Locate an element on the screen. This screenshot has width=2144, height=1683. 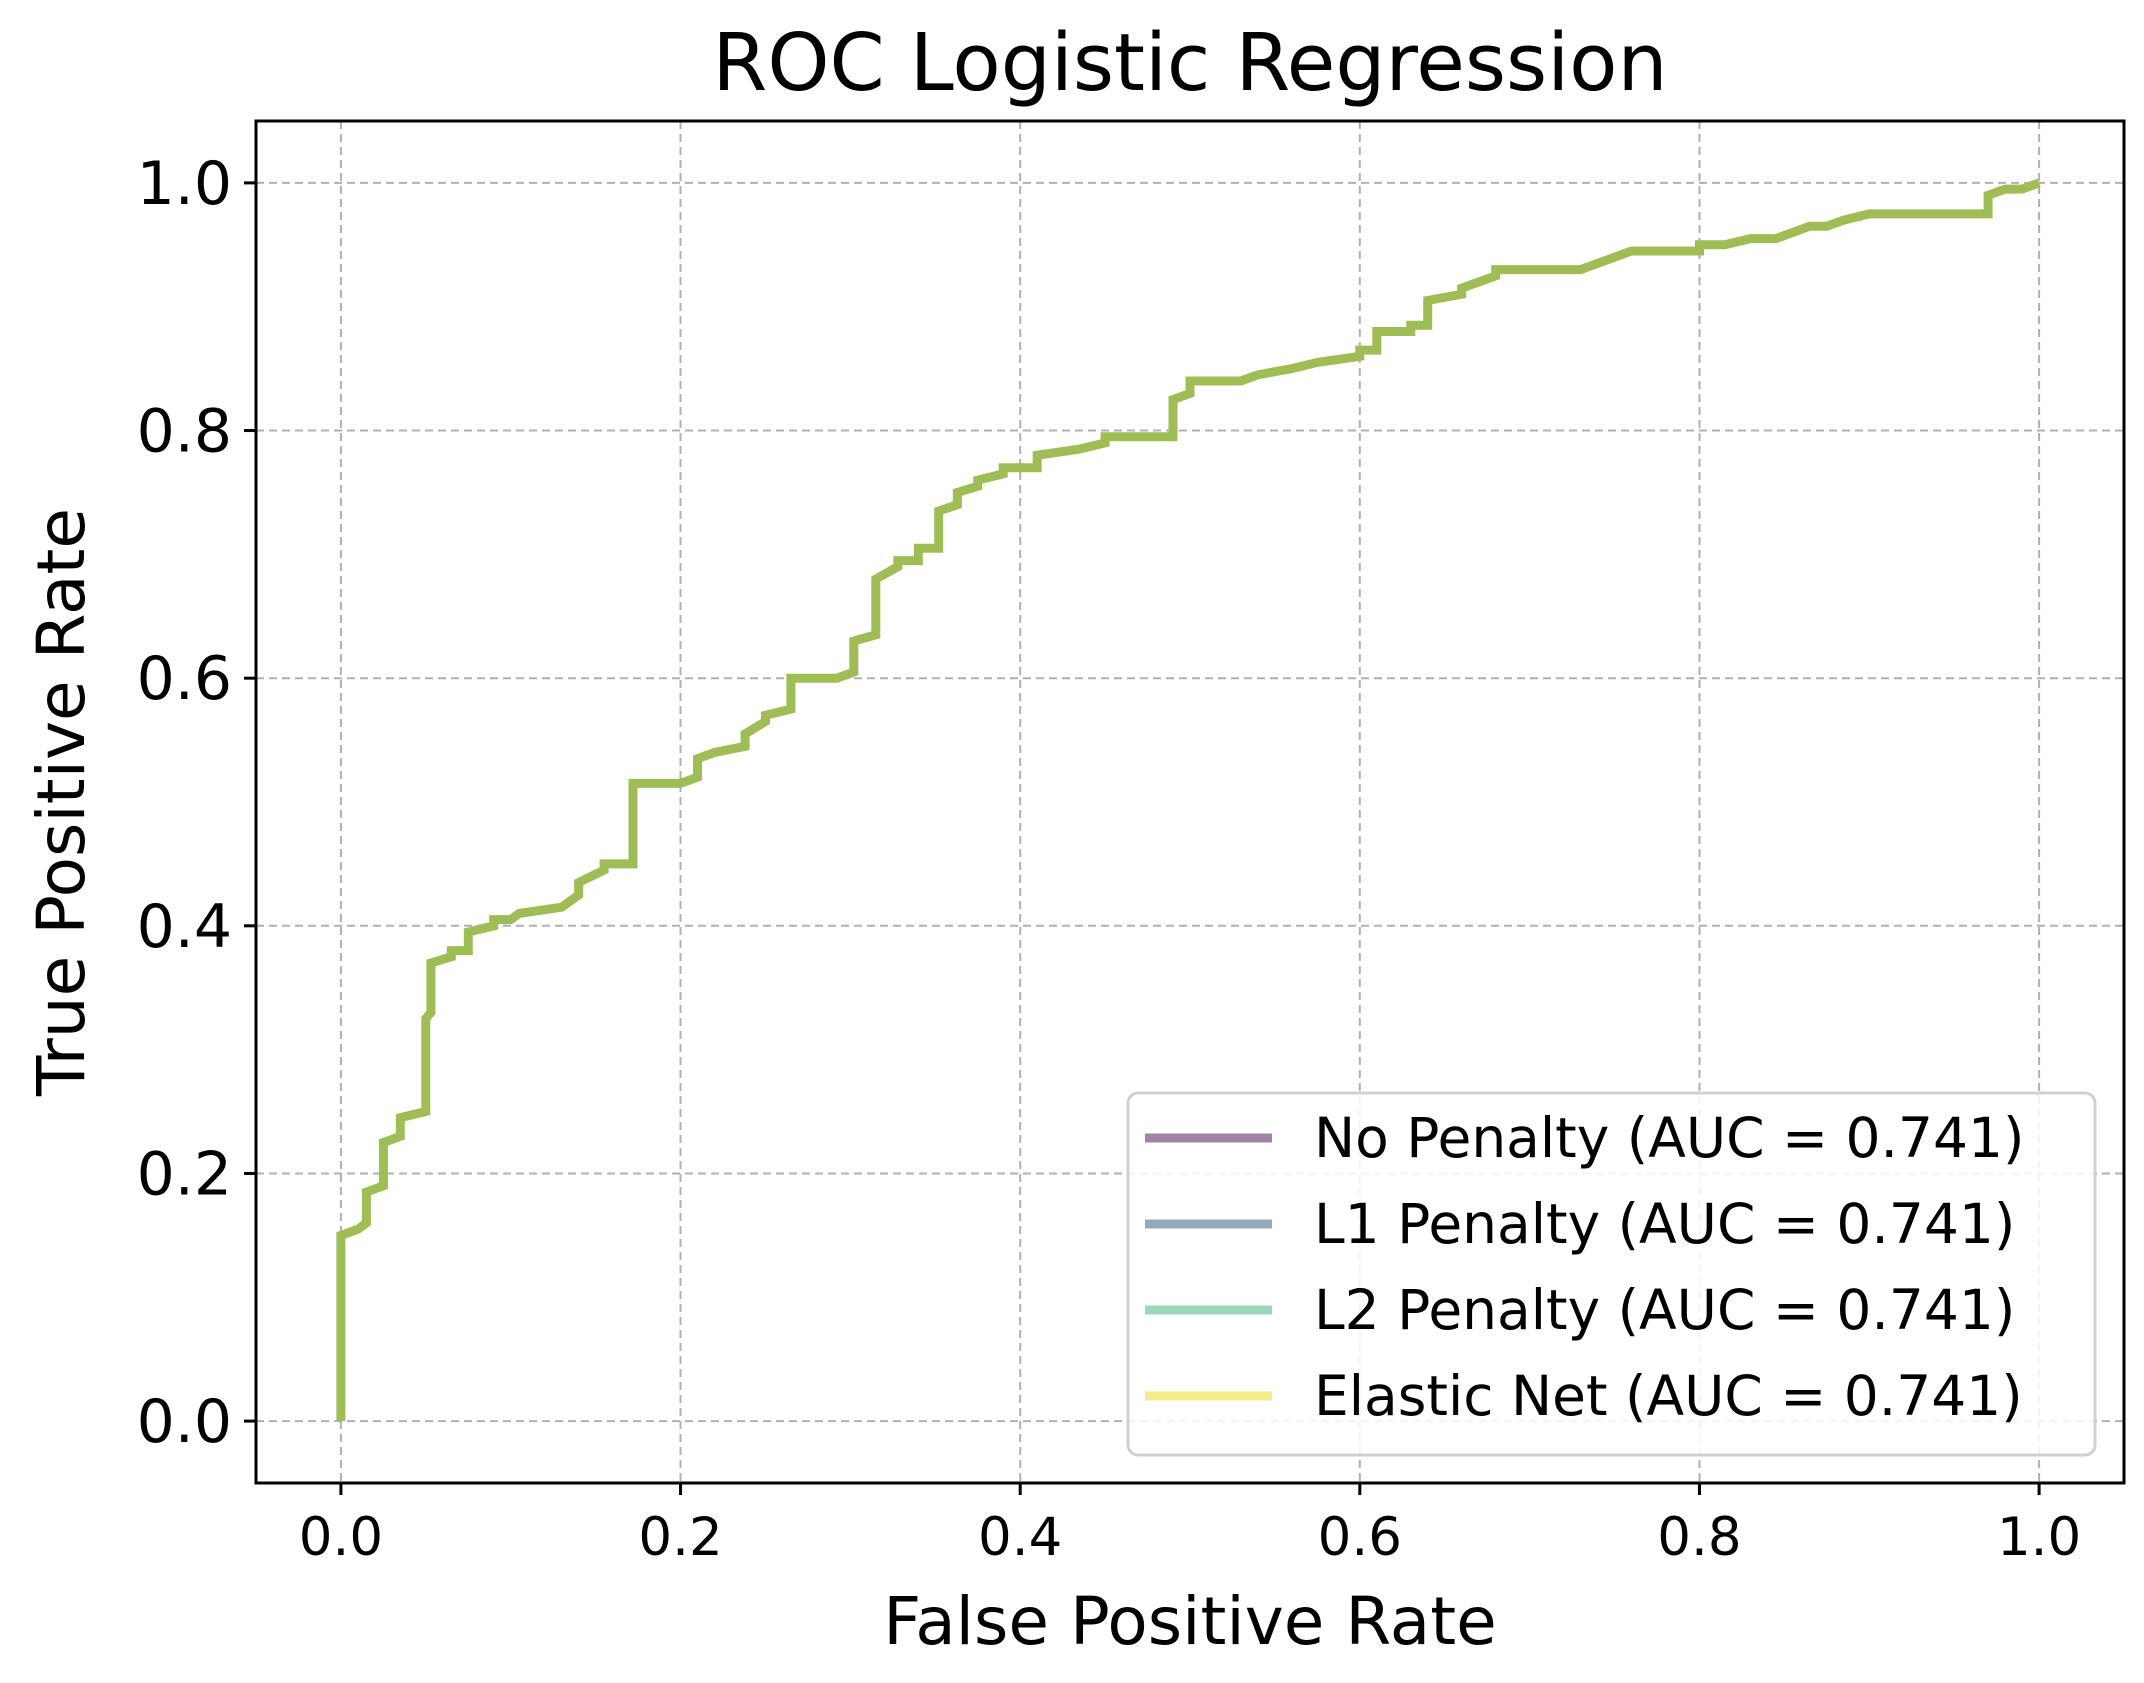
y-tick-label: 0.0 is located at coordinates (184, 1422).